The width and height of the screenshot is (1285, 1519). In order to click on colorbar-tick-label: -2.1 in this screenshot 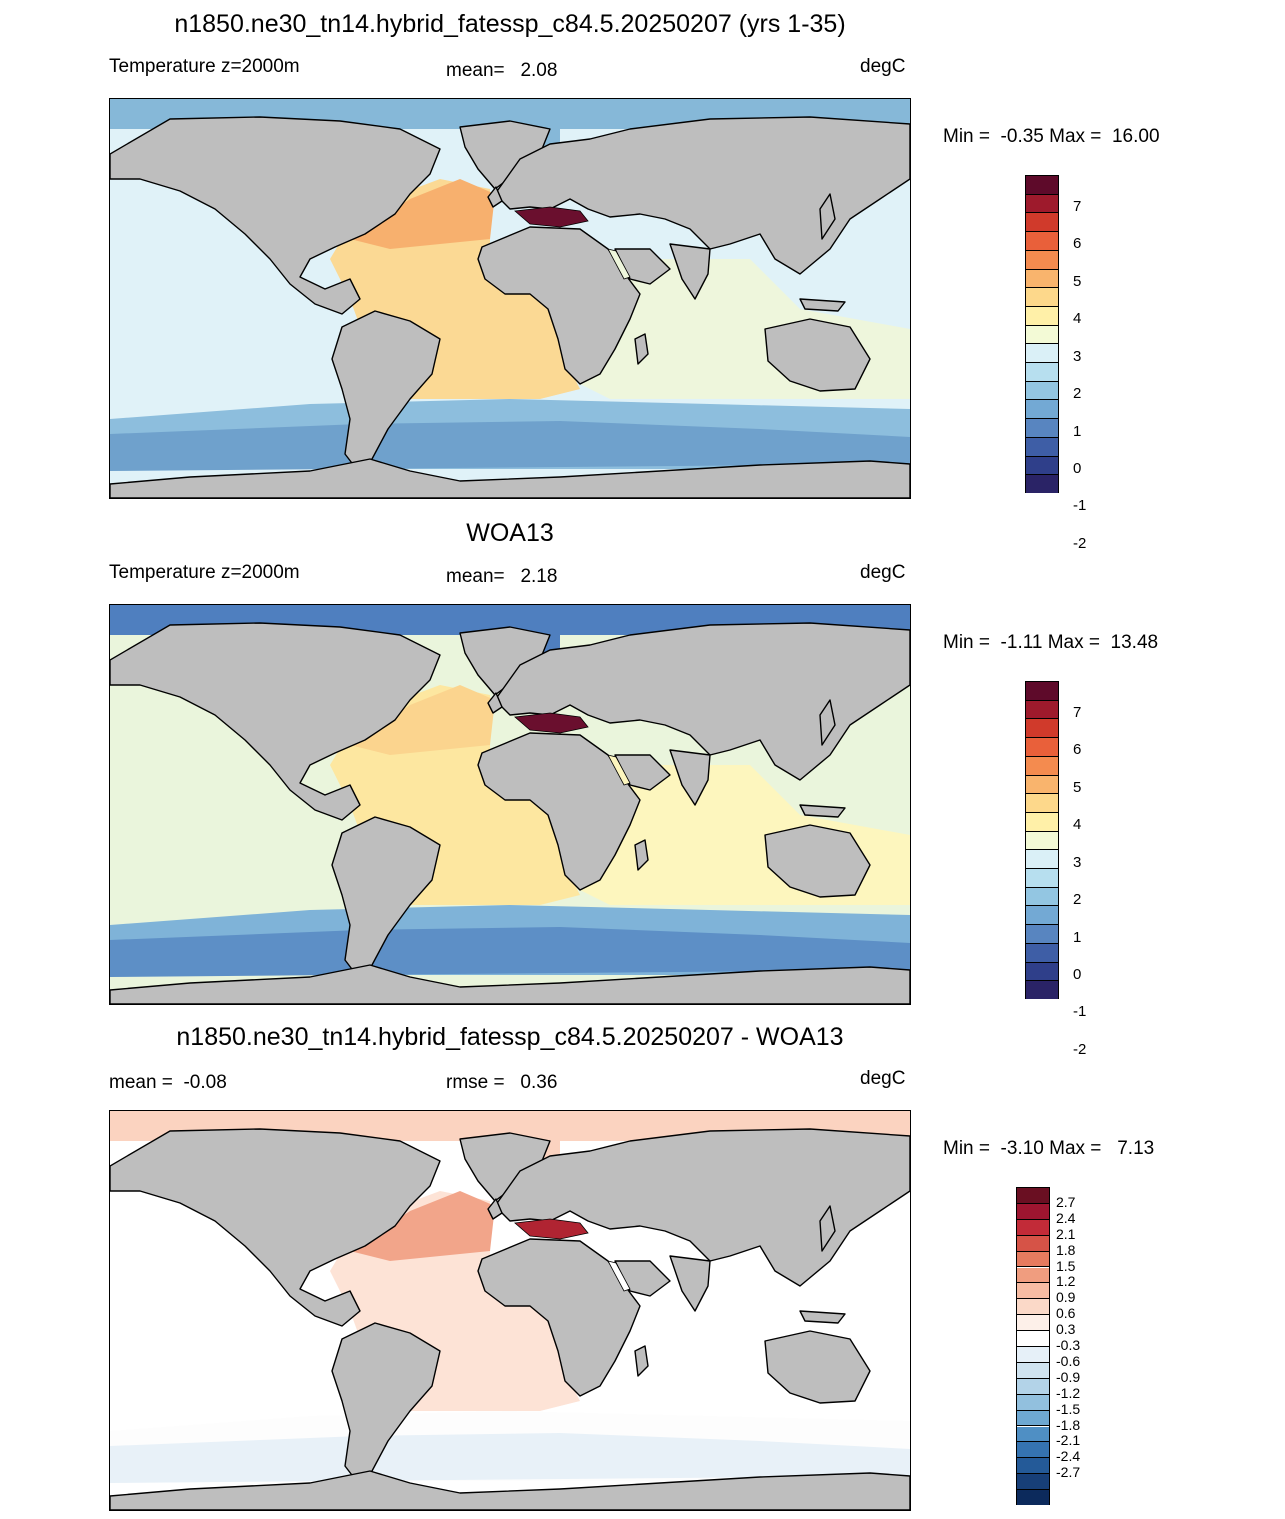, I will do `click(1068, 1440)`.